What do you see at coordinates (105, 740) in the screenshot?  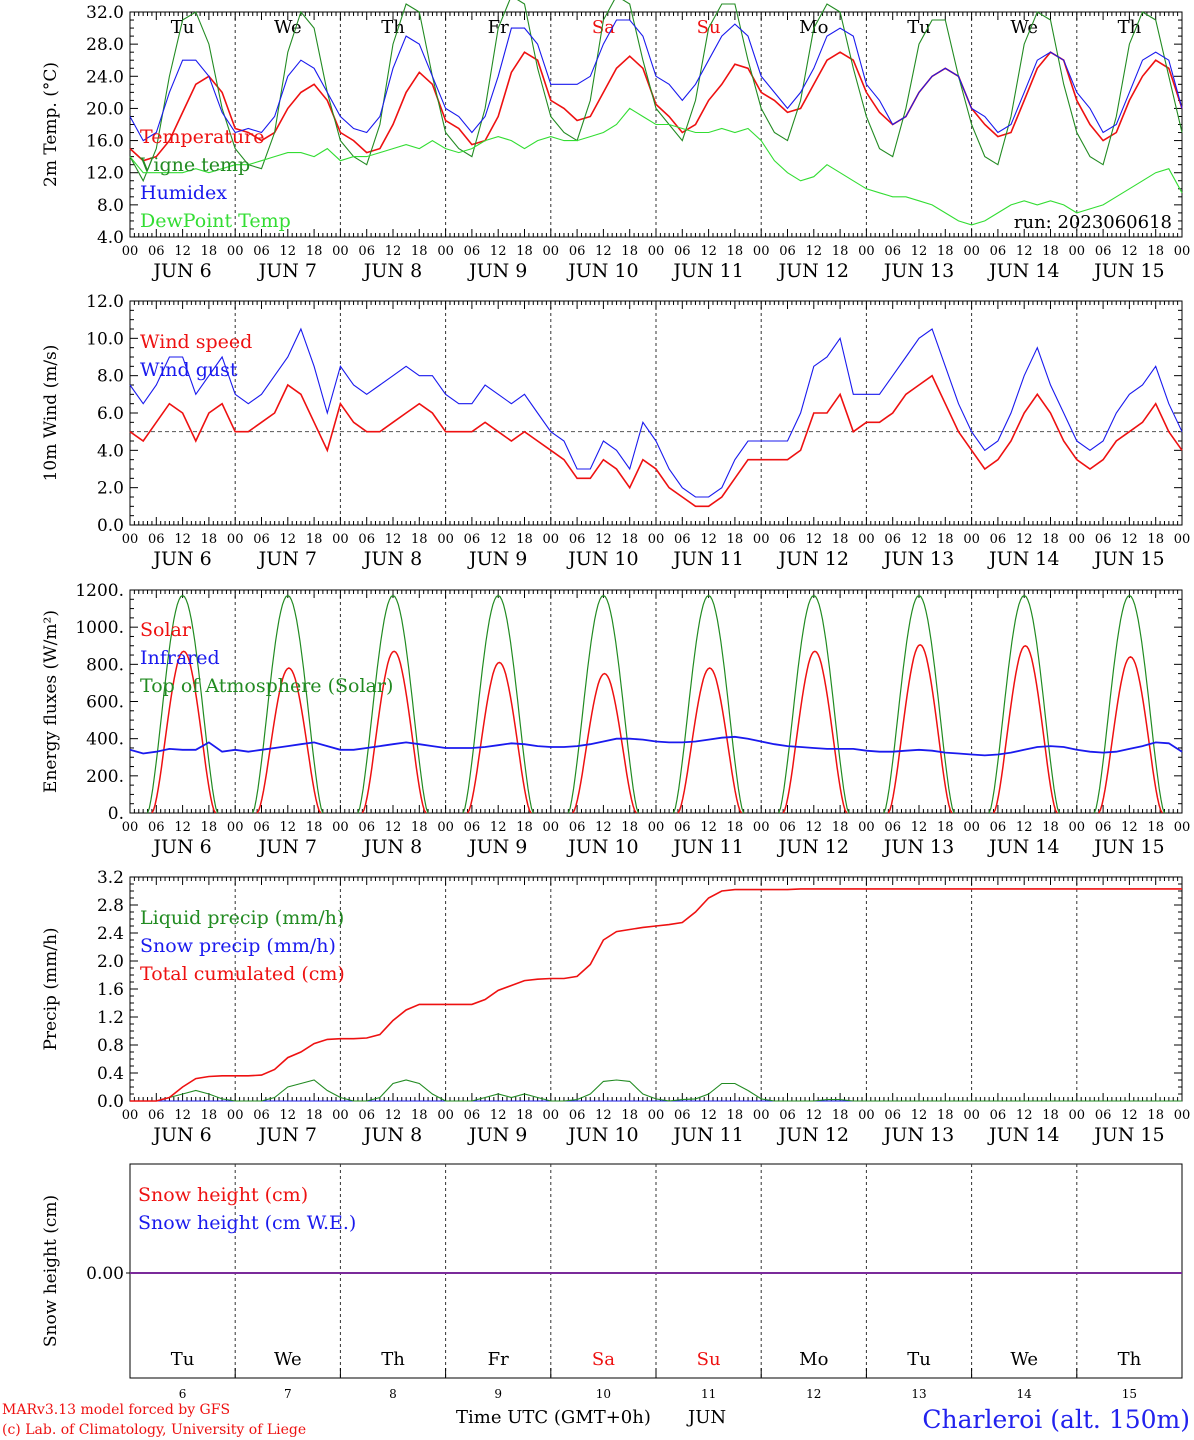 I see `y-tick-label: 400.` at bounding box center [105, 740].